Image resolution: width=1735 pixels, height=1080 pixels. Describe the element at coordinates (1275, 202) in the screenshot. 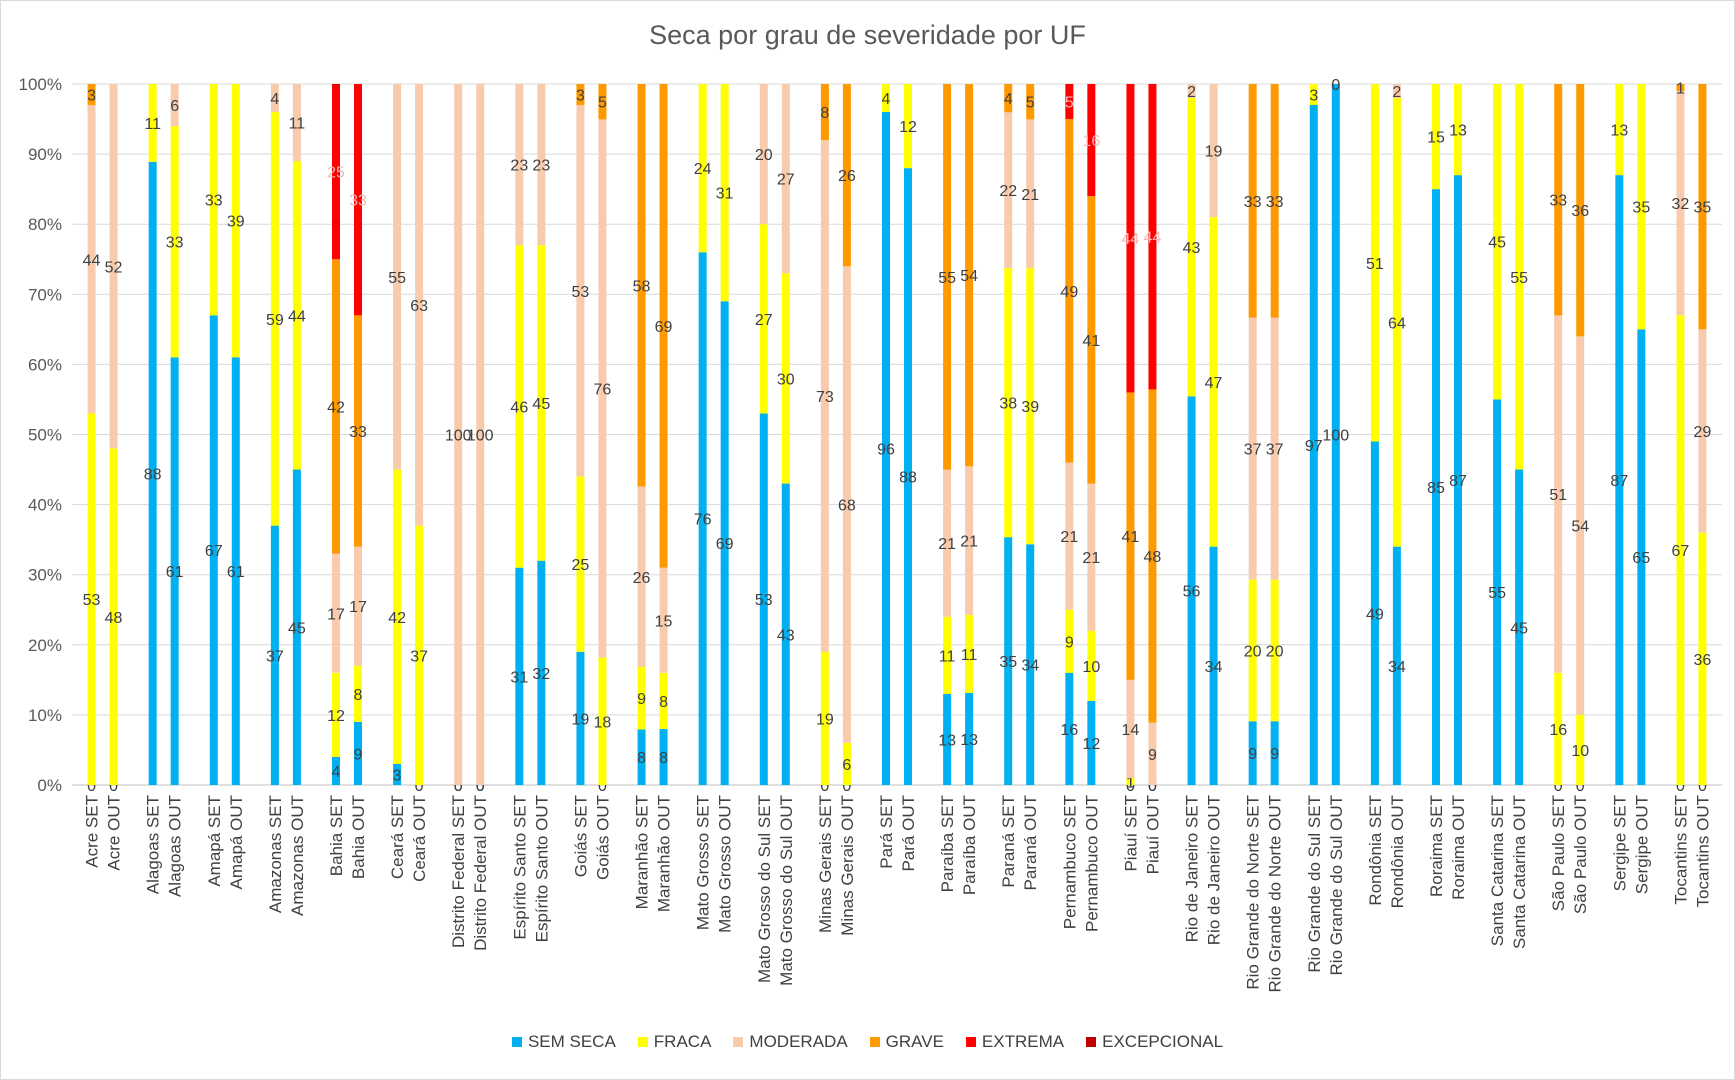

I see `data-label: 33` at that location.